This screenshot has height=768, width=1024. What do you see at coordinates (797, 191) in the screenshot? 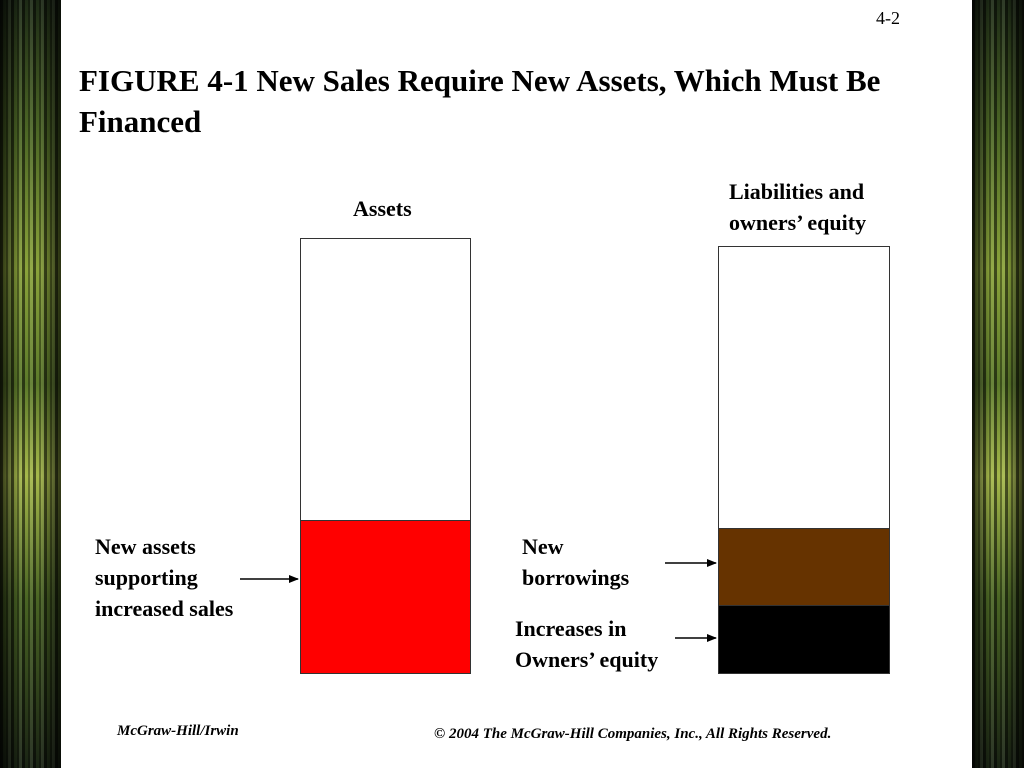
I see `liabilities-heading-line-1: Liabilities and` at bounding box center [797, 191].